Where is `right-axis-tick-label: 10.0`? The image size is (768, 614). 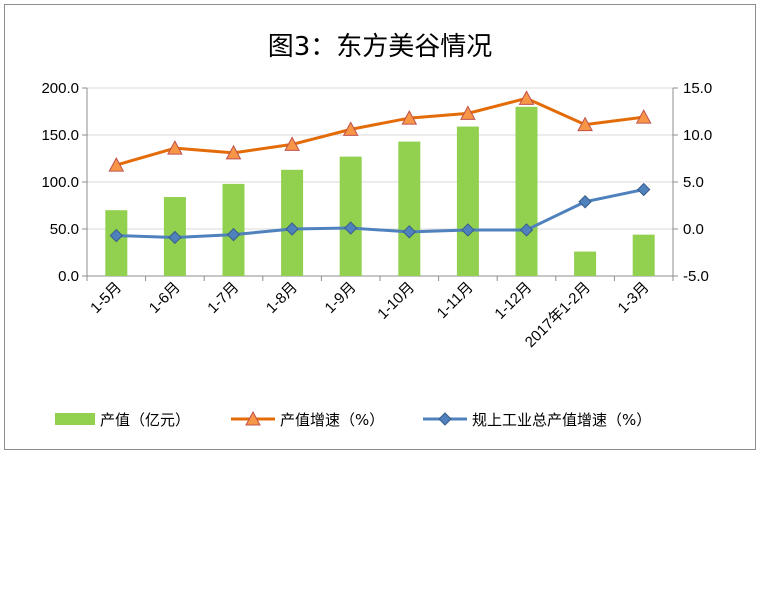
right-axis-tick-label: 10.0 is located at coordinates (697, 135).